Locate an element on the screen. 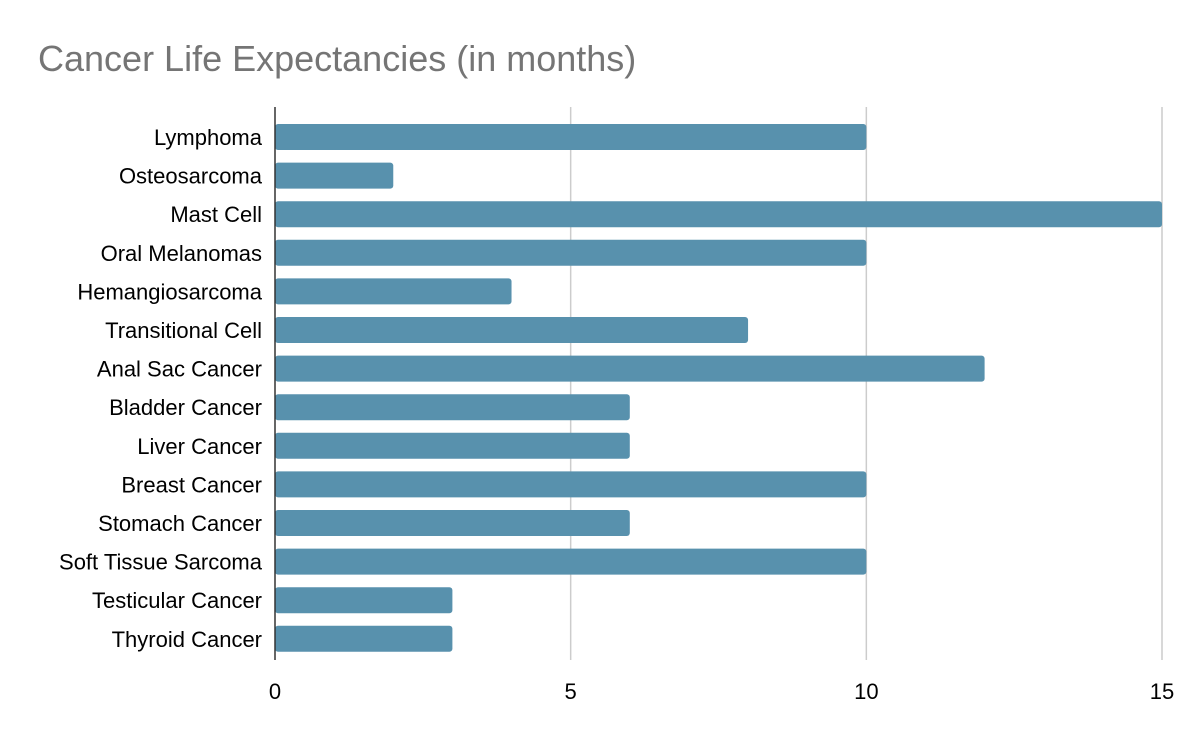 The image size is (1200, 742). category-label: Oral Melanomas is located at coordinates (181, 253).